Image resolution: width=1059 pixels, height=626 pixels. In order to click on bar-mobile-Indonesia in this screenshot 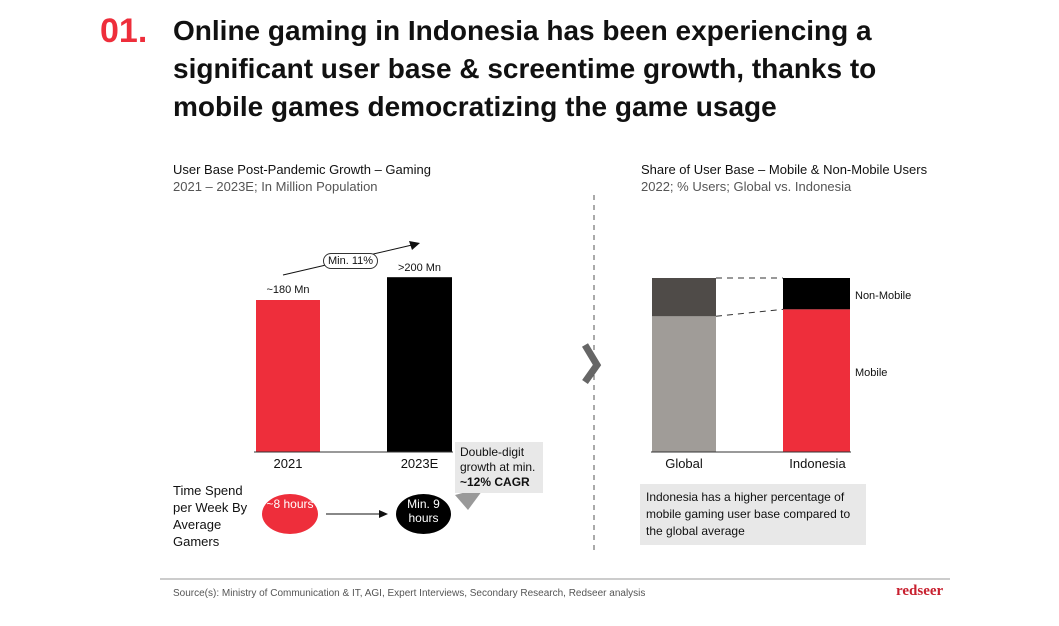, I will do `click(816, 380)`.